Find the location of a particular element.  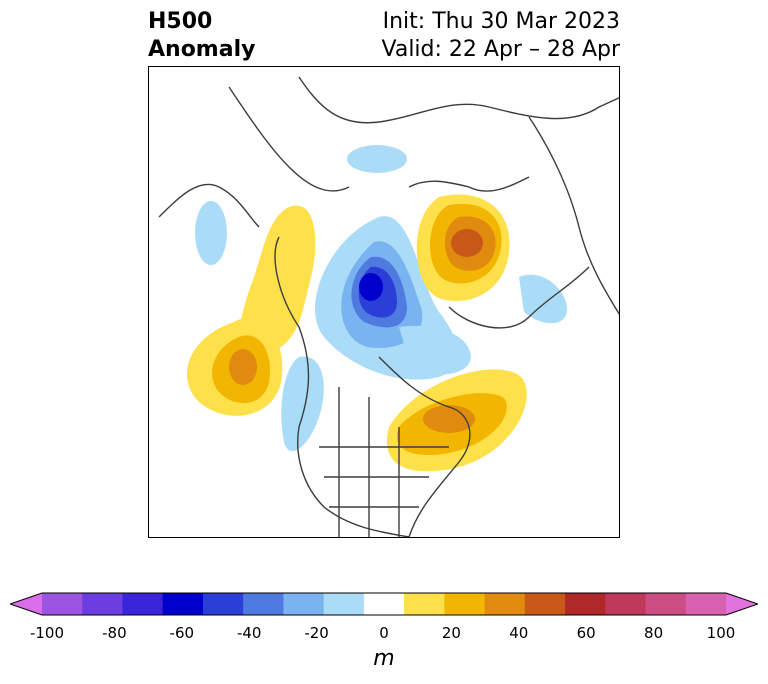

colorbar-svg is located at coordinates (384, 604).